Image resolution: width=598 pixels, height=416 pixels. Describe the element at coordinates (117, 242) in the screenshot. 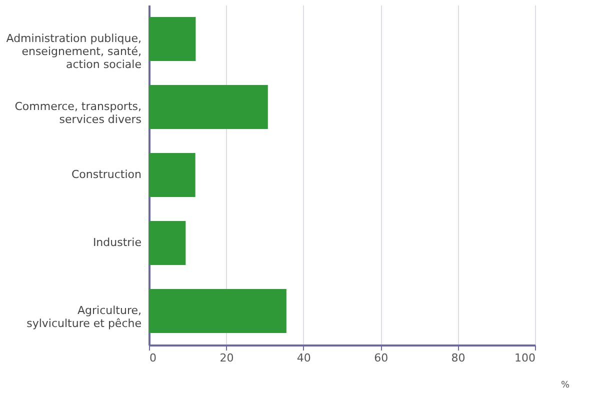

I see `y-tick-label: Industrie` at that location.